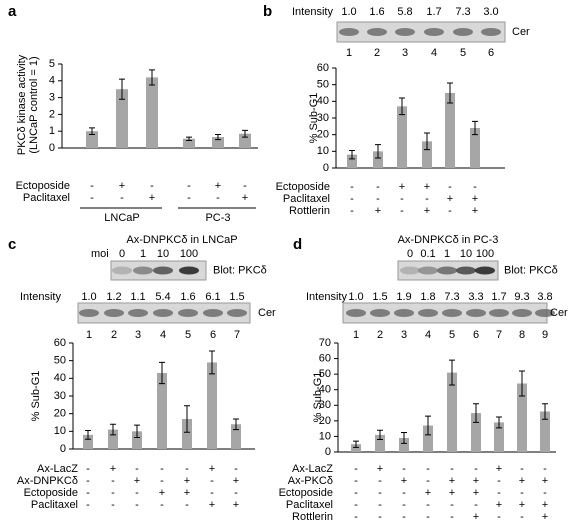 This screenshot has width=570, height=526. I want to click on blot-title: Ax-DNPKCδ in LNCaP, so click(181, 240).